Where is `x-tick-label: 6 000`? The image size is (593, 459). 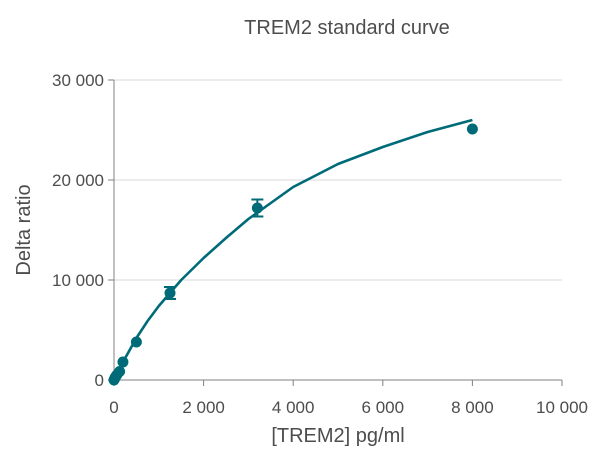 x-tick-label: 6 000 is located at coordinates (383, 407).